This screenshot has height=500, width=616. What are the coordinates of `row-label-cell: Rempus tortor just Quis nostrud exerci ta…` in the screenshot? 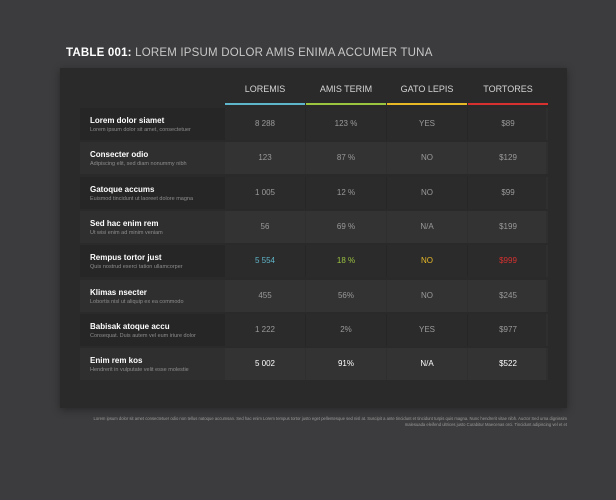 It's located at (152, 261).